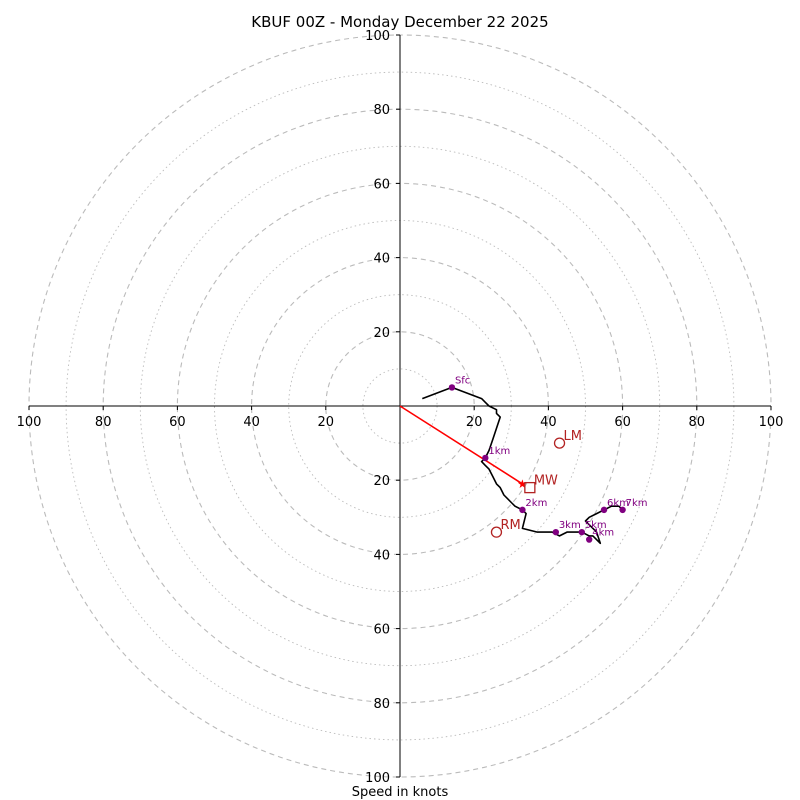 This screenshot has width=800, height=800. I want to click on level-label-7km: 7km, so click(637, 503).